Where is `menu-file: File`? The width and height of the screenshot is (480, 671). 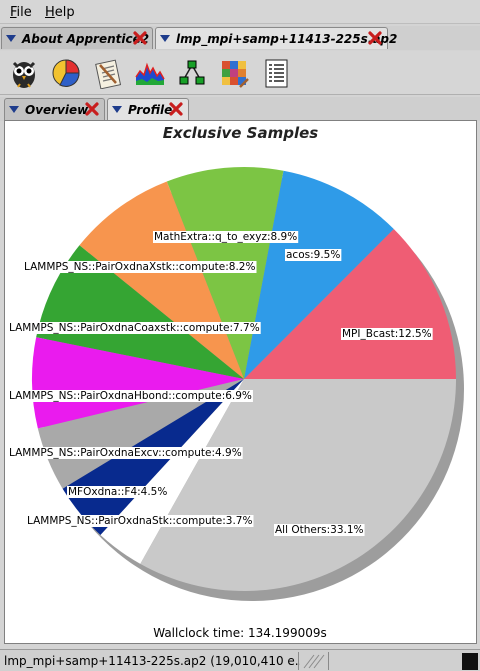 menu-file: File is located at coordinates (21, 12).